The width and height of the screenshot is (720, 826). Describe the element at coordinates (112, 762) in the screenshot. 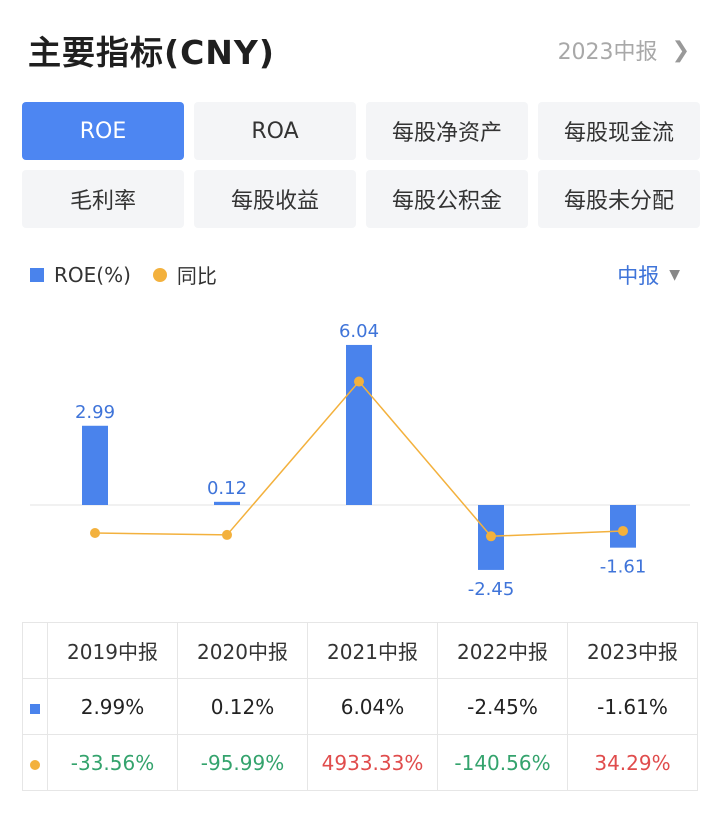

I see `yoy-cell: -33.56%` at that location.